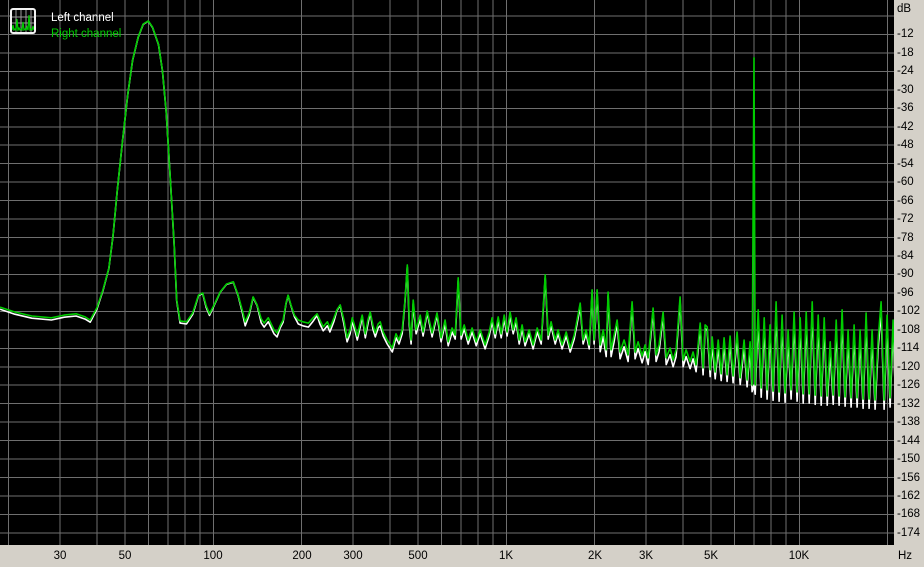 This screenshot has width=924, height=567. Describe the element at coordinates (905, 238) in the screenshot. I see `y-axis-tick-label: -78` at that location.